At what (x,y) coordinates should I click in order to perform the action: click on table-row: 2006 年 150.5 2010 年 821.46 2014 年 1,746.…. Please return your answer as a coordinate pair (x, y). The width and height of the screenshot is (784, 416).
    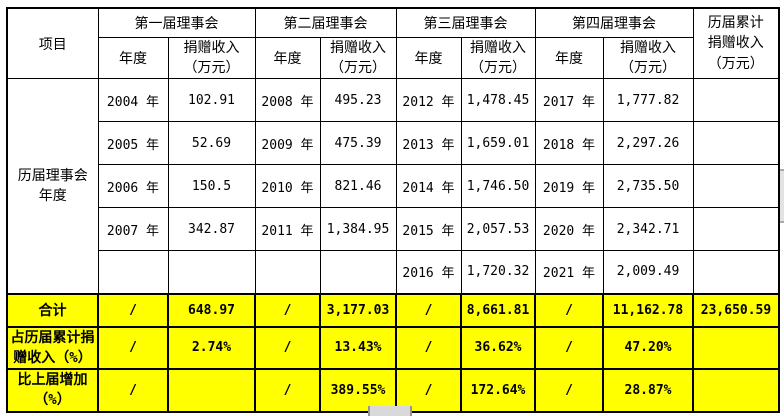
    Looking at the image, I should click on (393, 186).